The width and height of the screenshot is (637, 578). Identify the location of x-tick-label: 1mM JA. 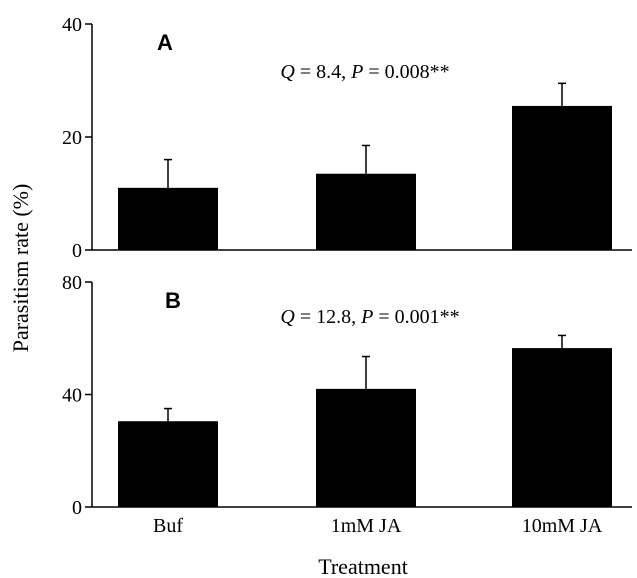
(366, 526).